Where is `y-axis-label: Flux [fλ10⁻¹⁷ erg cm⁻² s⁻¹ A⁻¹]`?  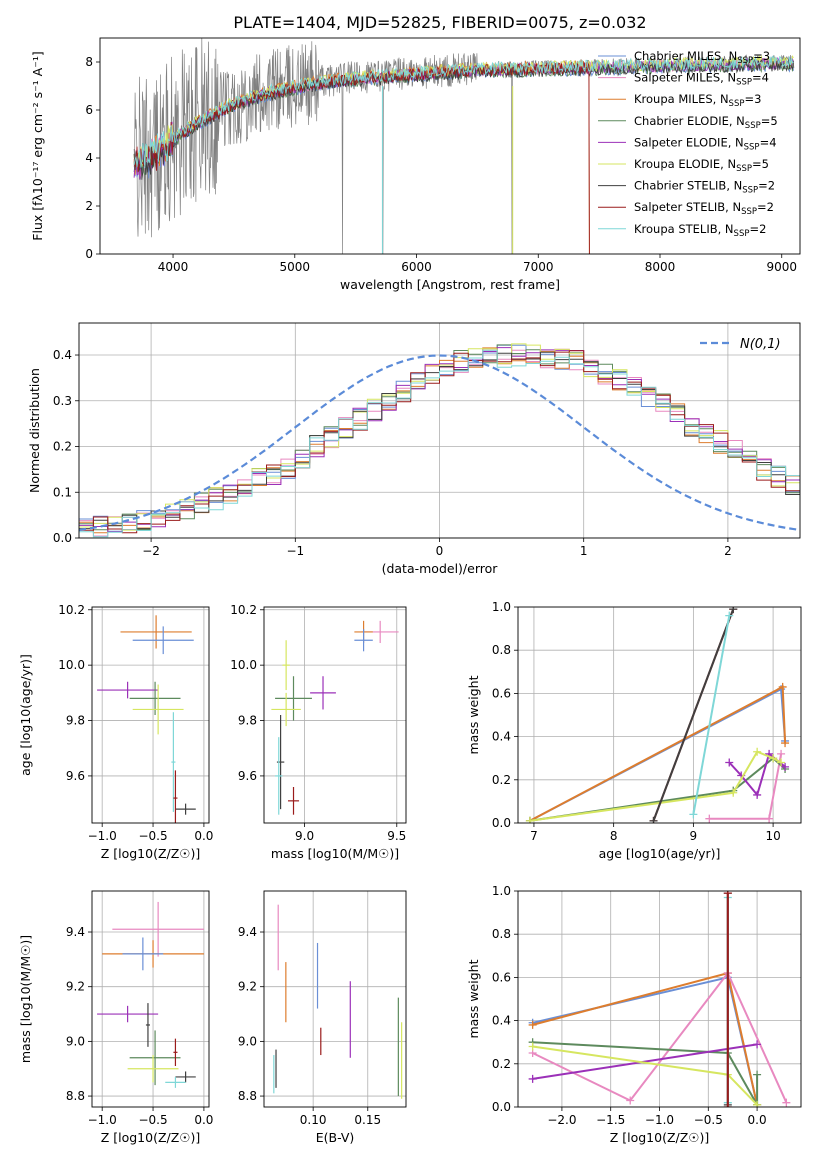 y-axis-label: Flux [fλ10⁻¹⁷ erg cm⁻² s⁻¹ A⁻¹] is located at coordinates (37, 145).